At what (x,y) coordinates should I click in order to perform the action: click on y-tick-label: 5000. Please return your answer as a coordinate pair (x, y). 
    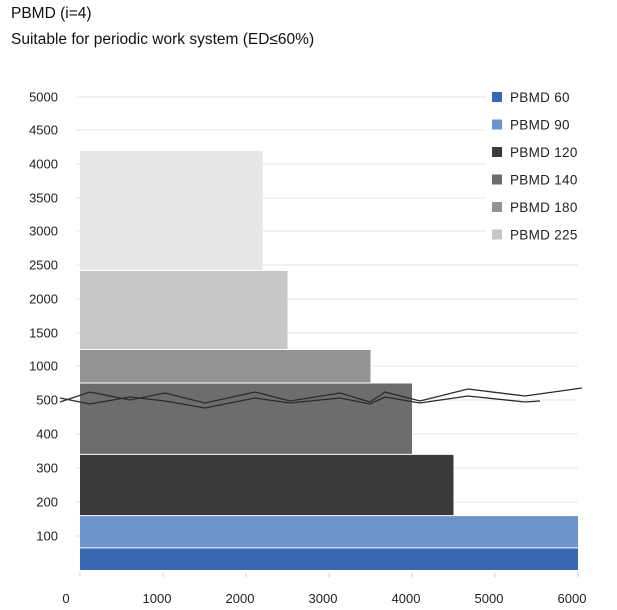
    Looking at the image, I should click on (43, 97).